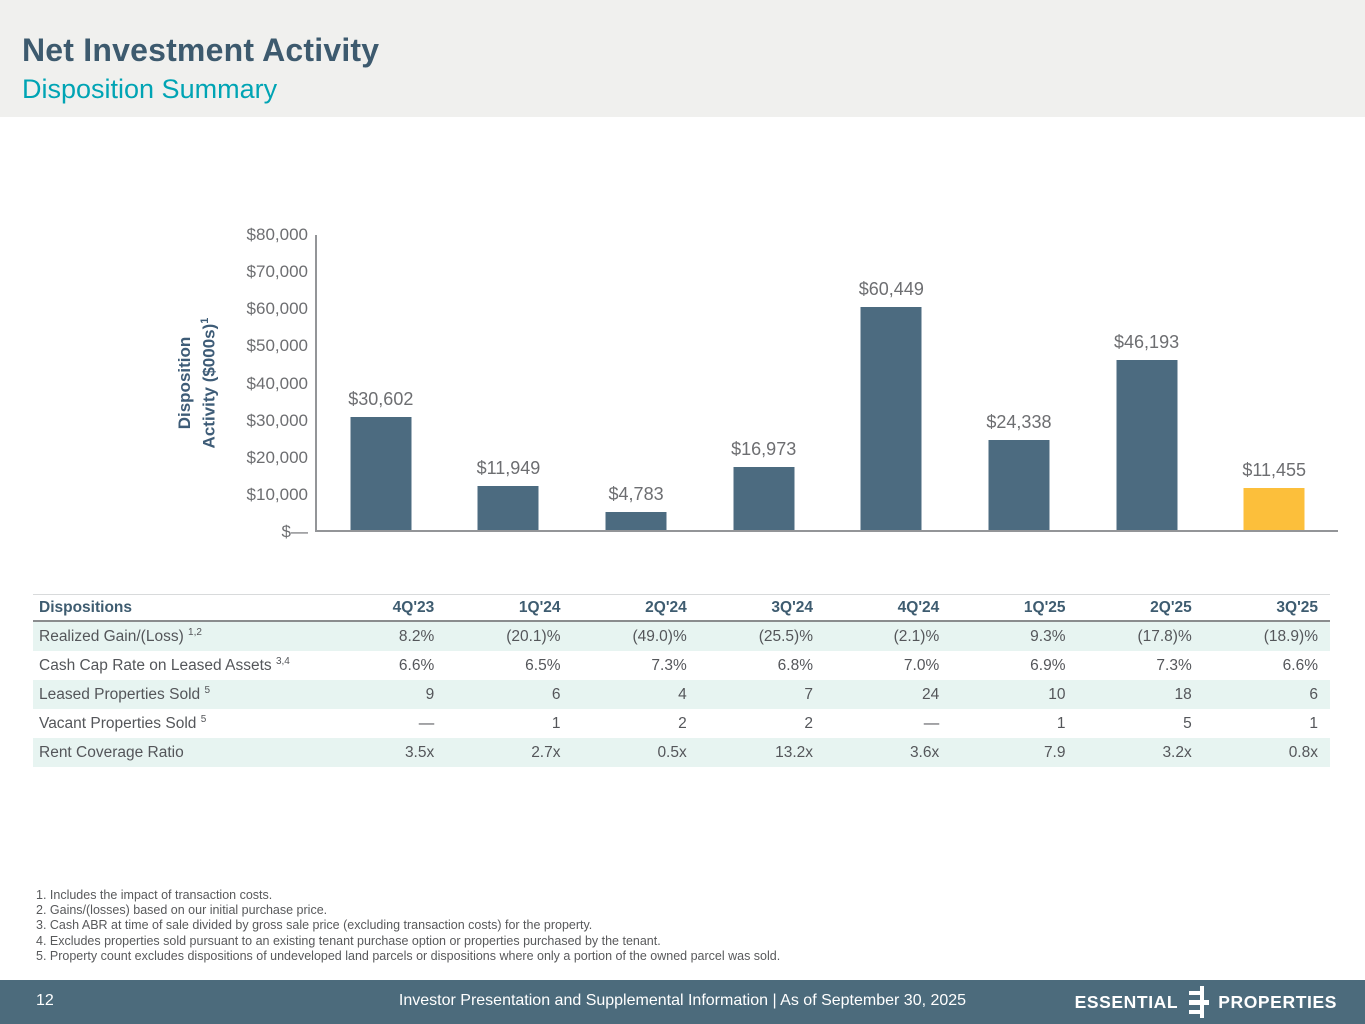 Image resolution: width=1365 pixels, height=1024 pixels. Describe the element at coordinates (1183, 694) in the screenshot. I see `table-cell: 18` at that location.